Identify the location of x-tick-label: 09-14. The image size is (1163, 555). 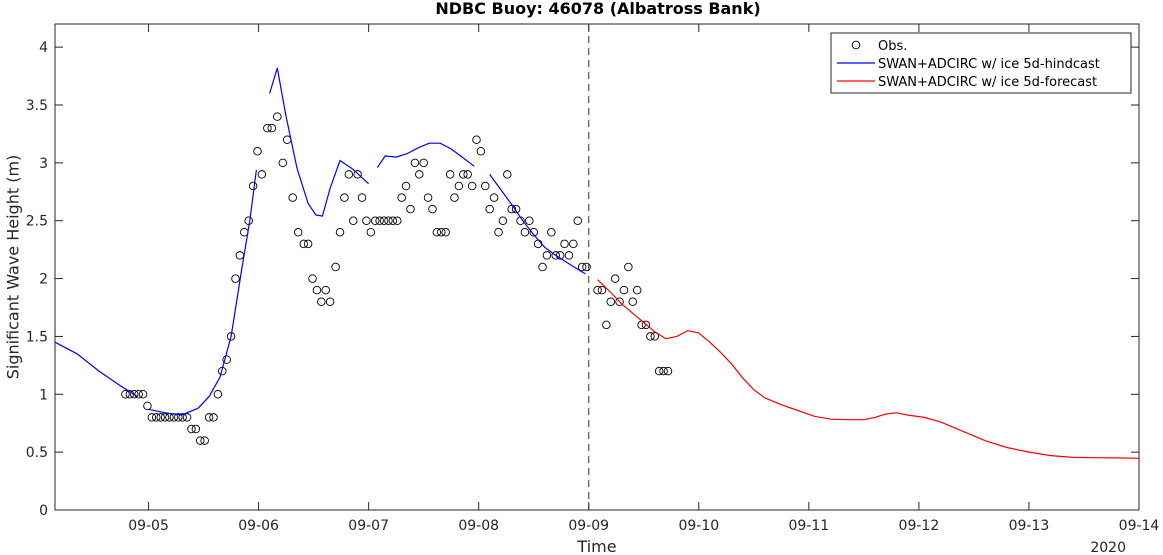
(1139, 526).